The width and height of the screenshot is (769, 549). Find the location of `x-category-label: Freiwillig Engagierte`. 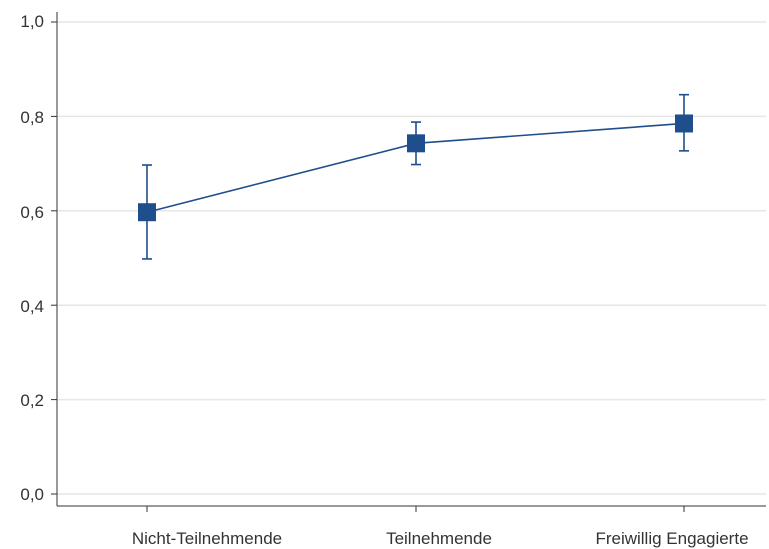

x-category-label: Freiwillig Engagierte is located at coordinates (671, 538).